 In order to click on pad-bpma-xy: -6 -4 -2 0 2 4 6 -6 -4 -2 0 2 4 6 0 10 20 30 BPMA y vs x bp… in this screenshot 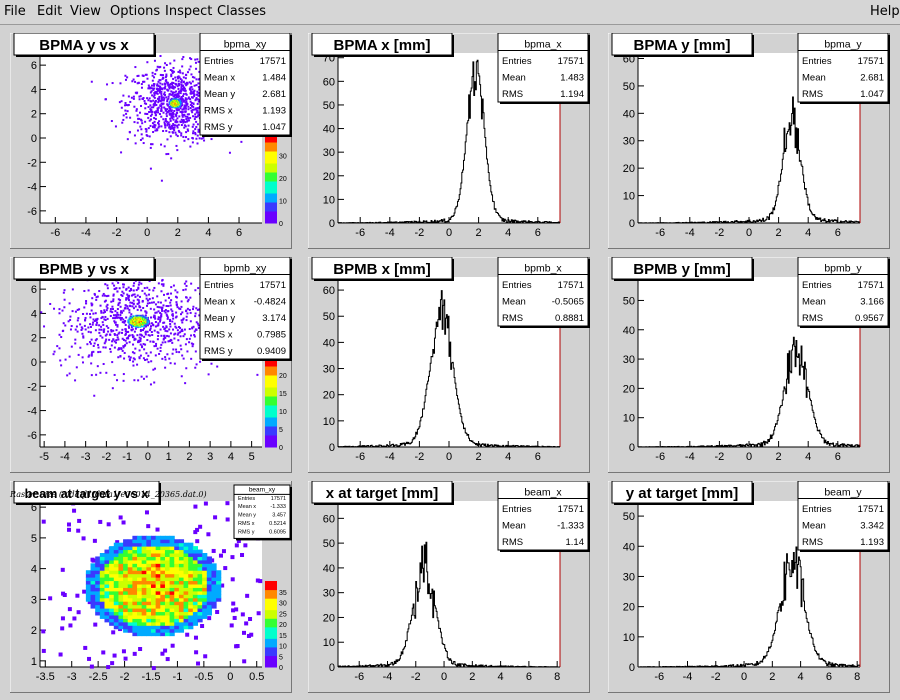, I will do `click(151, 141)`.